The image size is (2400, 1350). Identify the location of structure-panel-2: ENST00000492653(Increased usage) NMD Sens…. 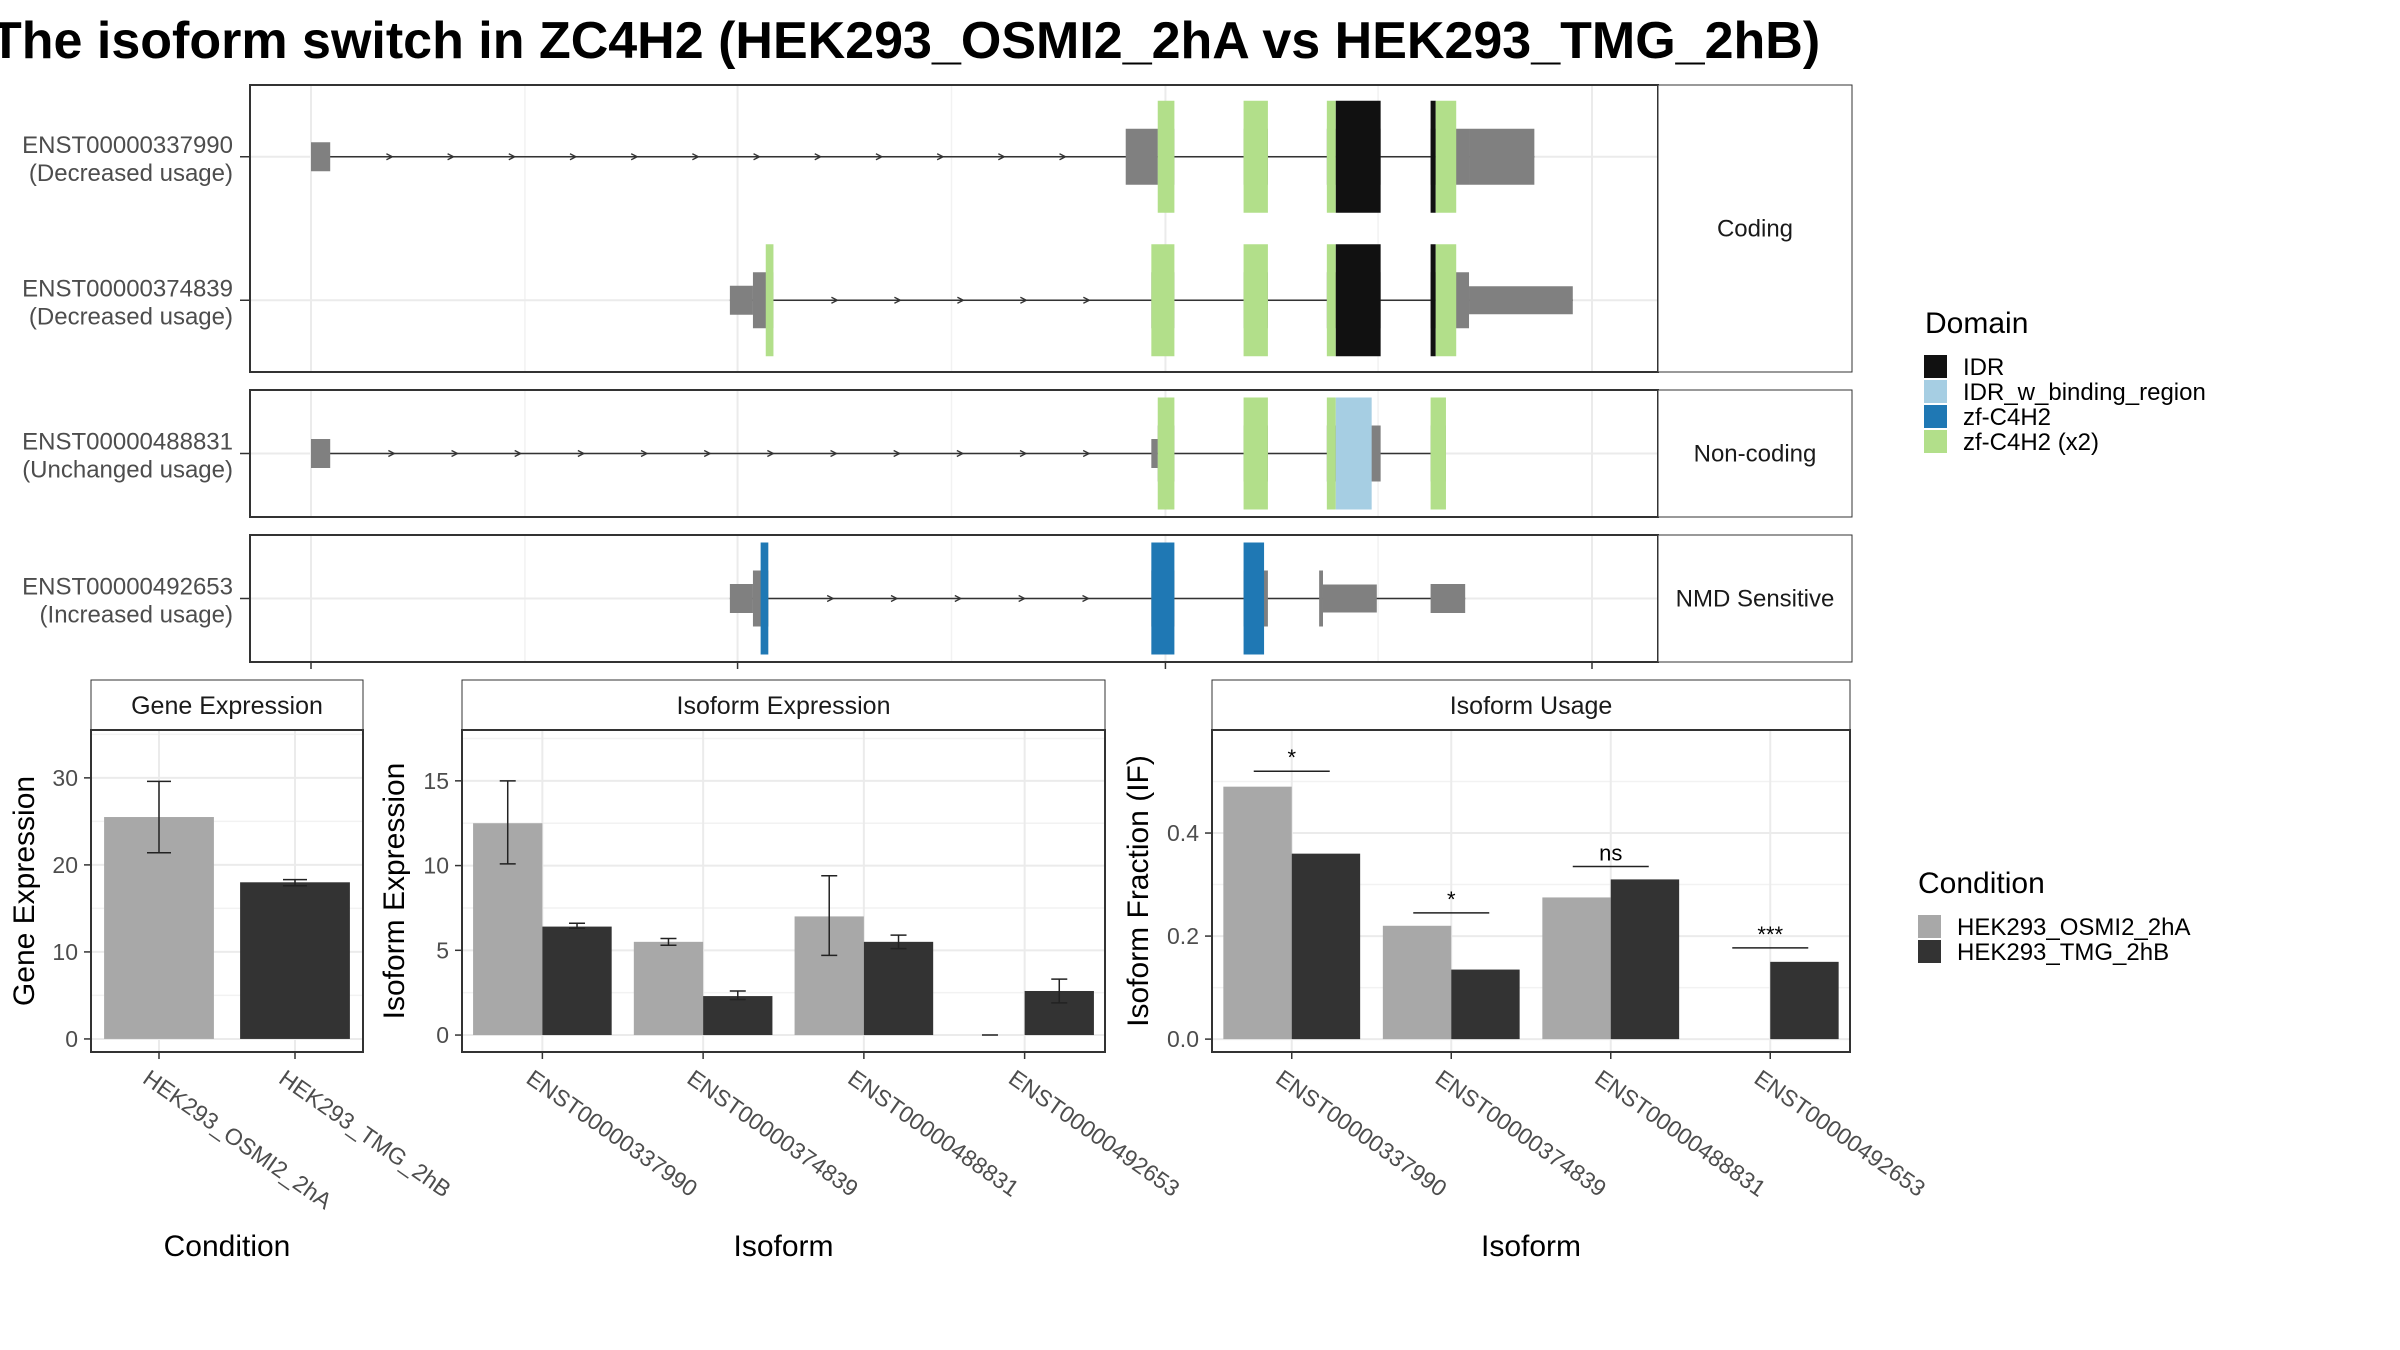
(937, 598).